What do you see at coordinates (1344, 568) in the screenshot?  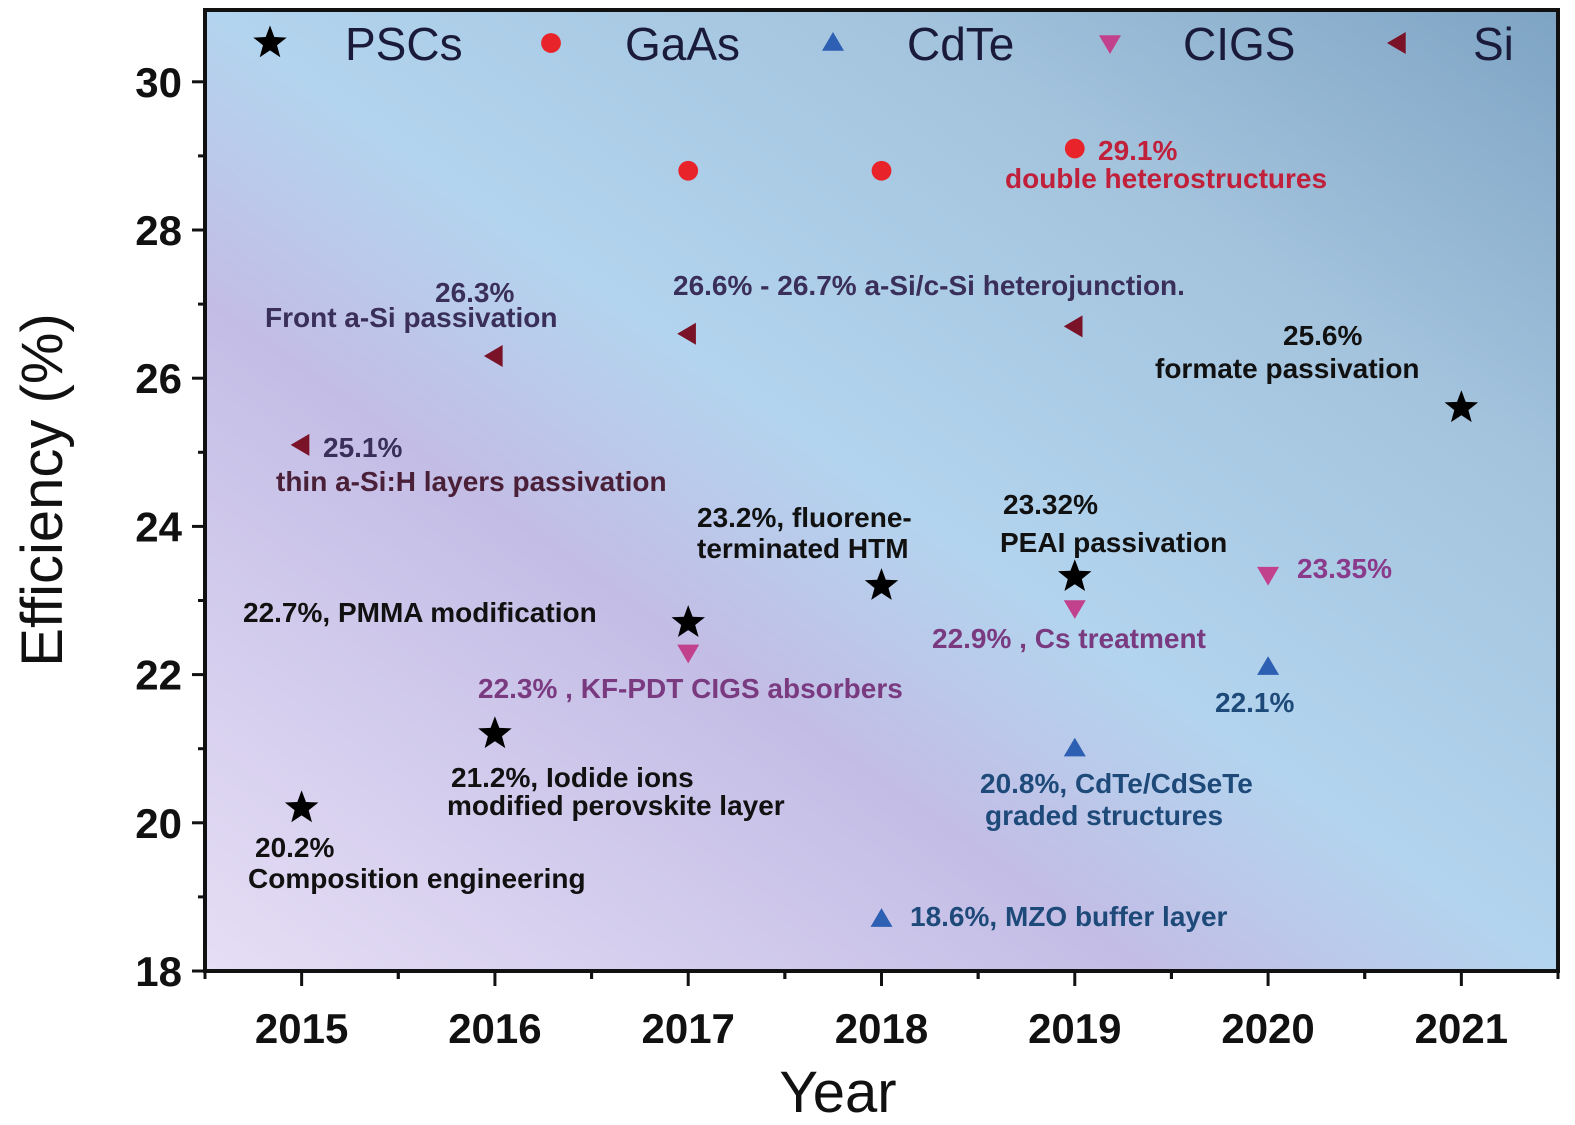 I see `annotation: 23.35%` at bounding box center [1344, 568].